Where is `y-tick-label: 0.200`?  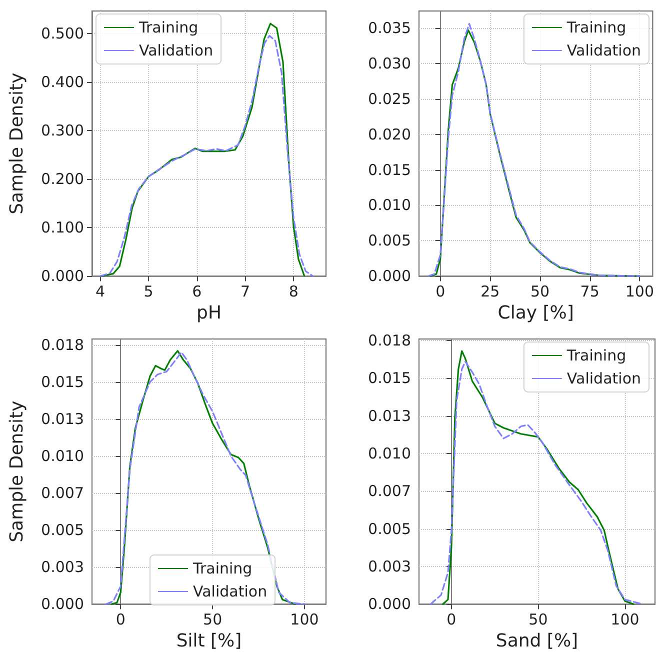 y-tick-label: 0.200 is located at coordinates (62, 179).